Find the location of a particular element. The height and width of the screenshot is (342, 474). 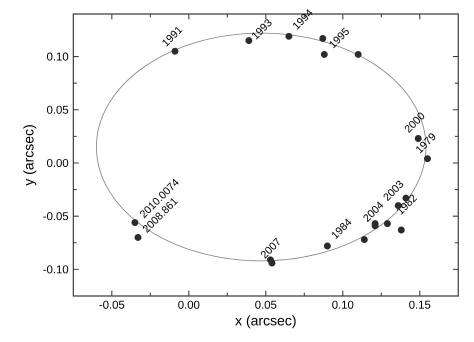

x-tick-label: 0.15 is located at coordinates (419, 304).